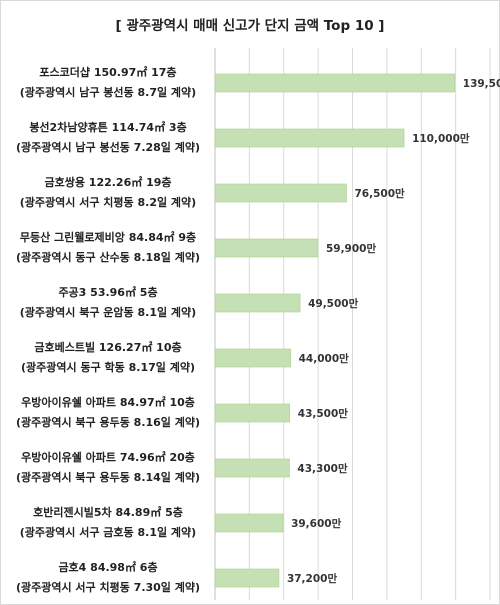  Describe the element at coordinates (481, 83) in the screenshot. I see `data-label: 139,500만` at that location.